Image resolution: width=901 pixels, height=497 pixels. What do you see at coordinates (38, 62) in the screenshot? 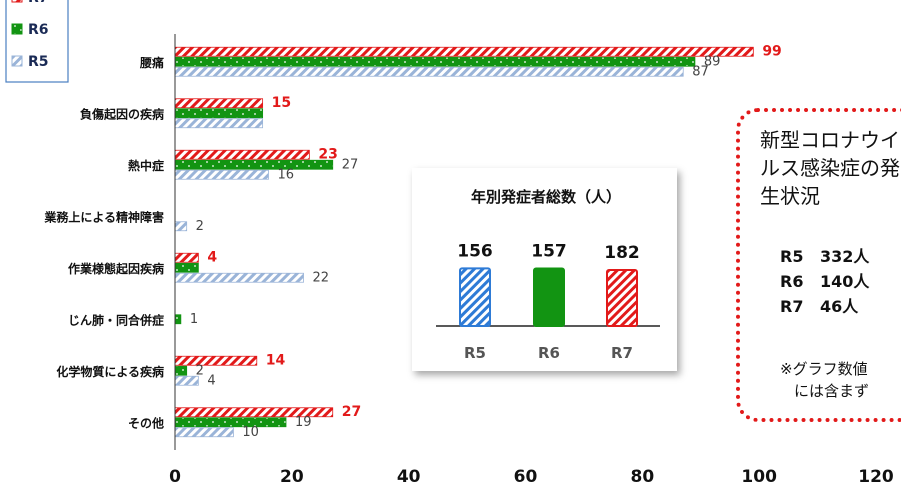
I see `legend-label: R5` at bounding box center [38, 62].